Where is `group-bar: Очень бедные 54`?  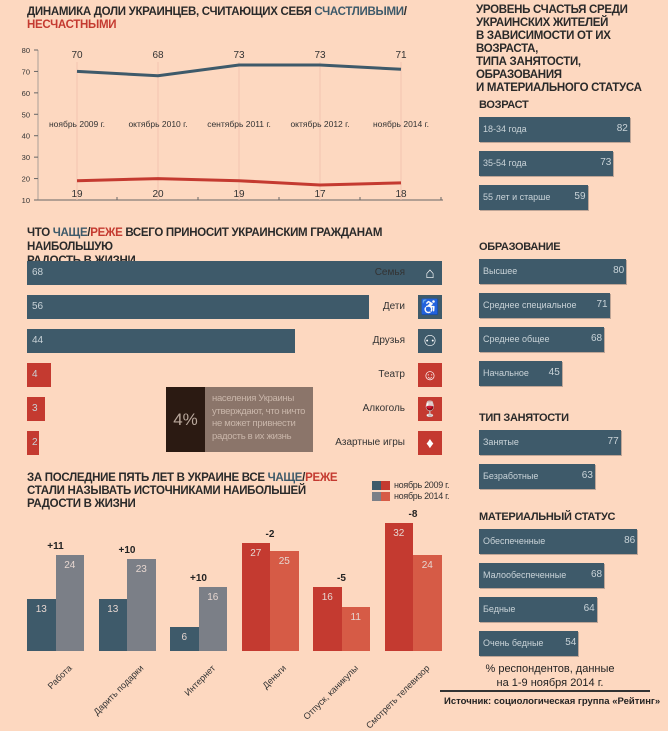 group-bar: Очень бедные 54 is located at coordinates (529, 643).